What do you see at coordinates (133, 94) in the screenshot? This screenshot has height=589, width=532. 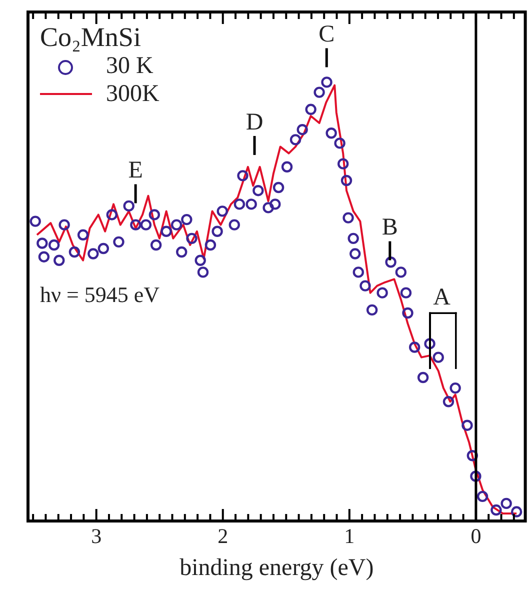 I see `legend-label: 300K` at bounding box center [133, 94].